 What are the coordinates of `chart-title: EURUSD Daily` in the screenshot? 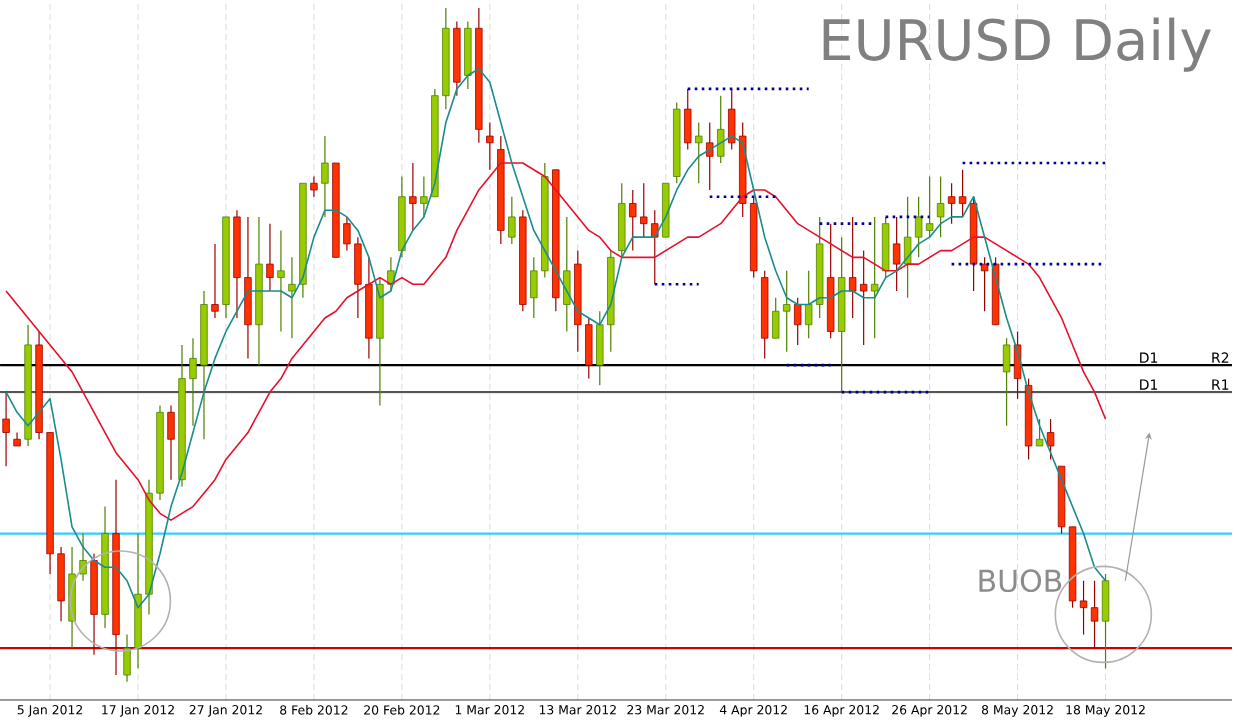 It's located at (1017, 44).